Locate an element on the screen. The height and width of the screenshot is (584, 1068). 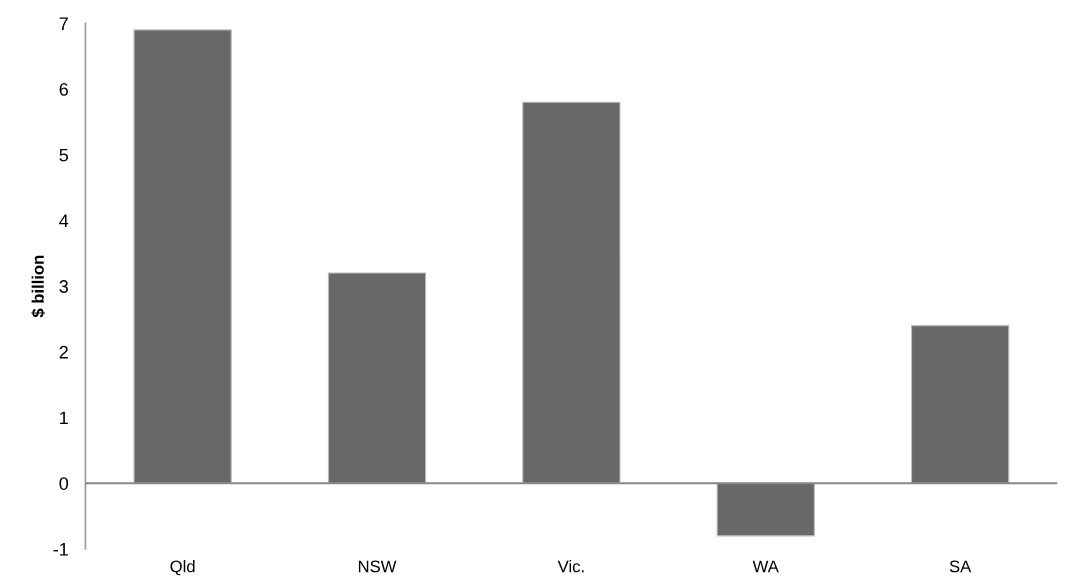
x-tick-label: Vic. is located at coordinates (570, 566).